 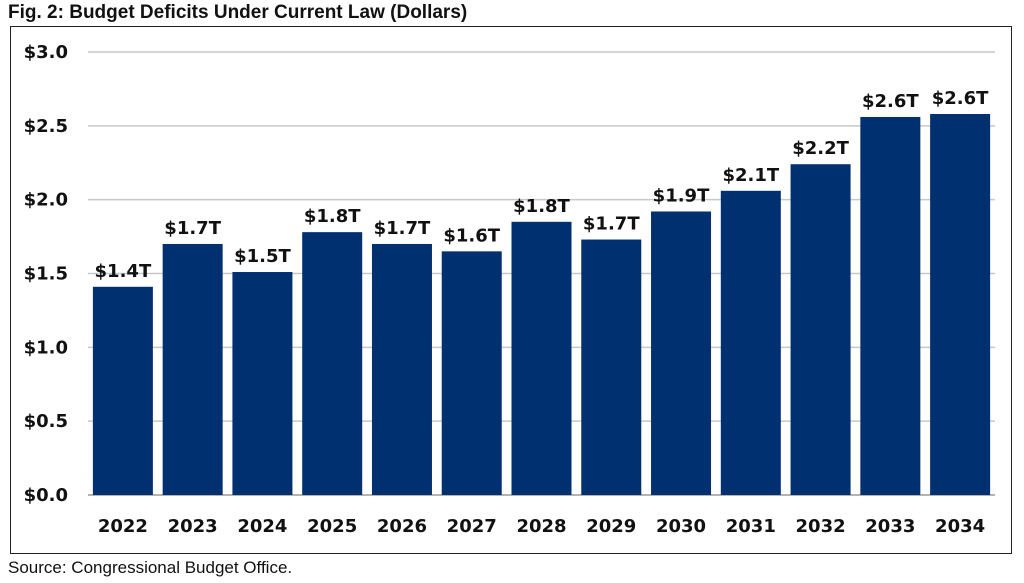 I want to click on bar-2023, so click(x=192, y=369).